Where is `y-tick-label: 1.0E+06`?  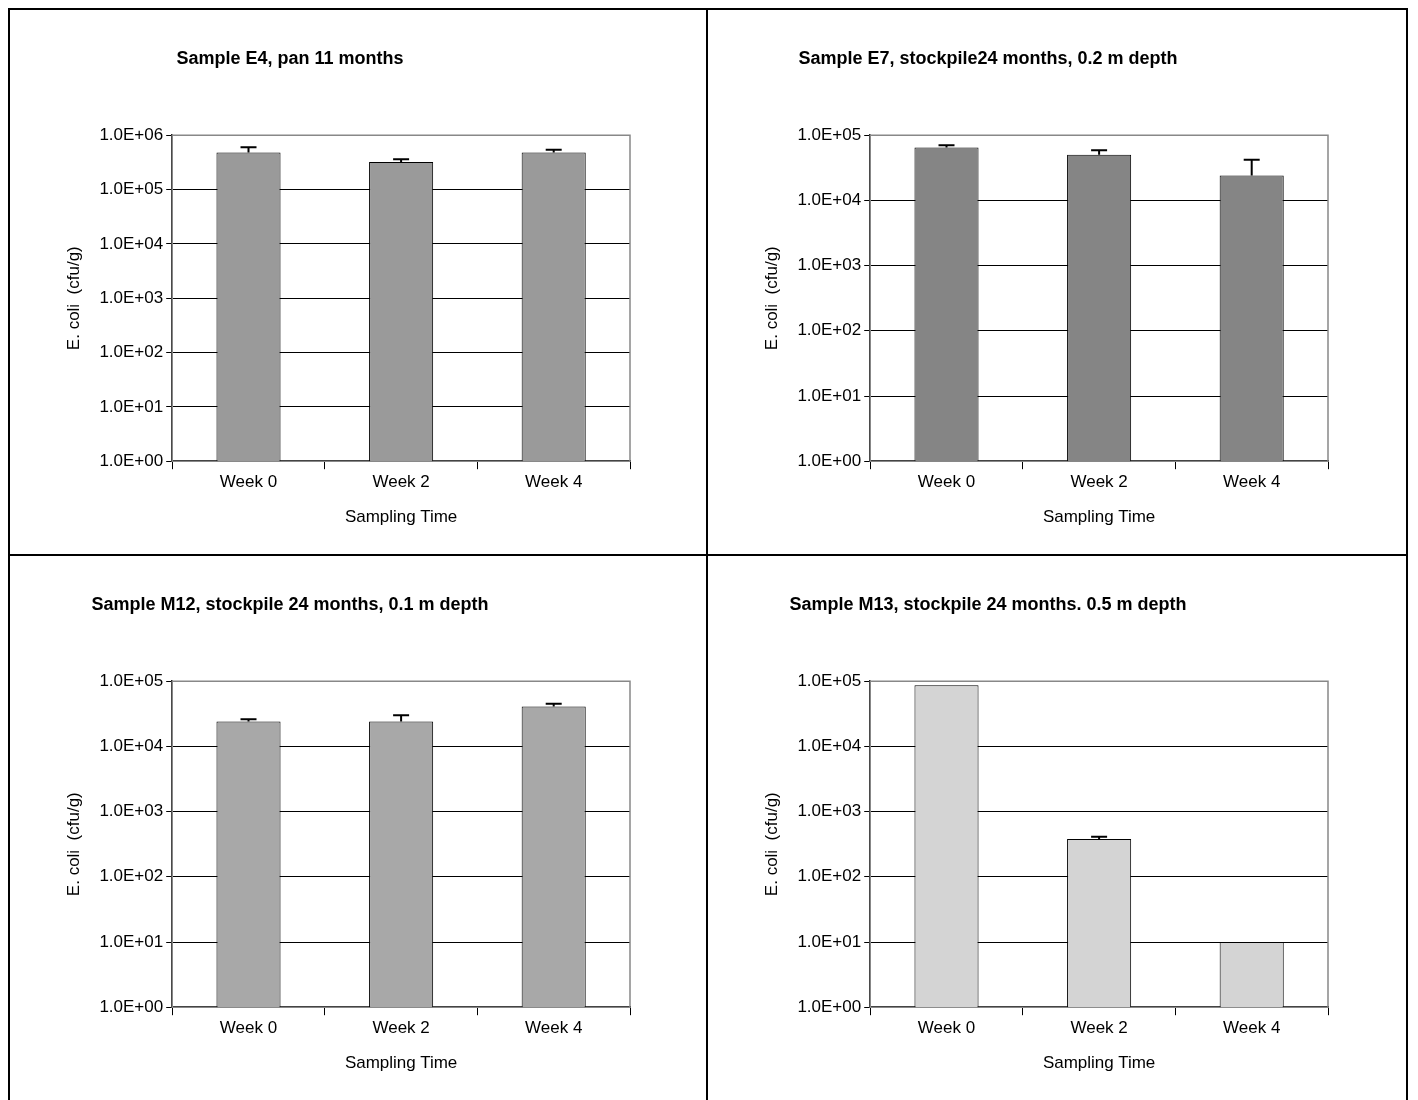
y-tick-label: 1.0E+06 is located at coordinates (131, 134).